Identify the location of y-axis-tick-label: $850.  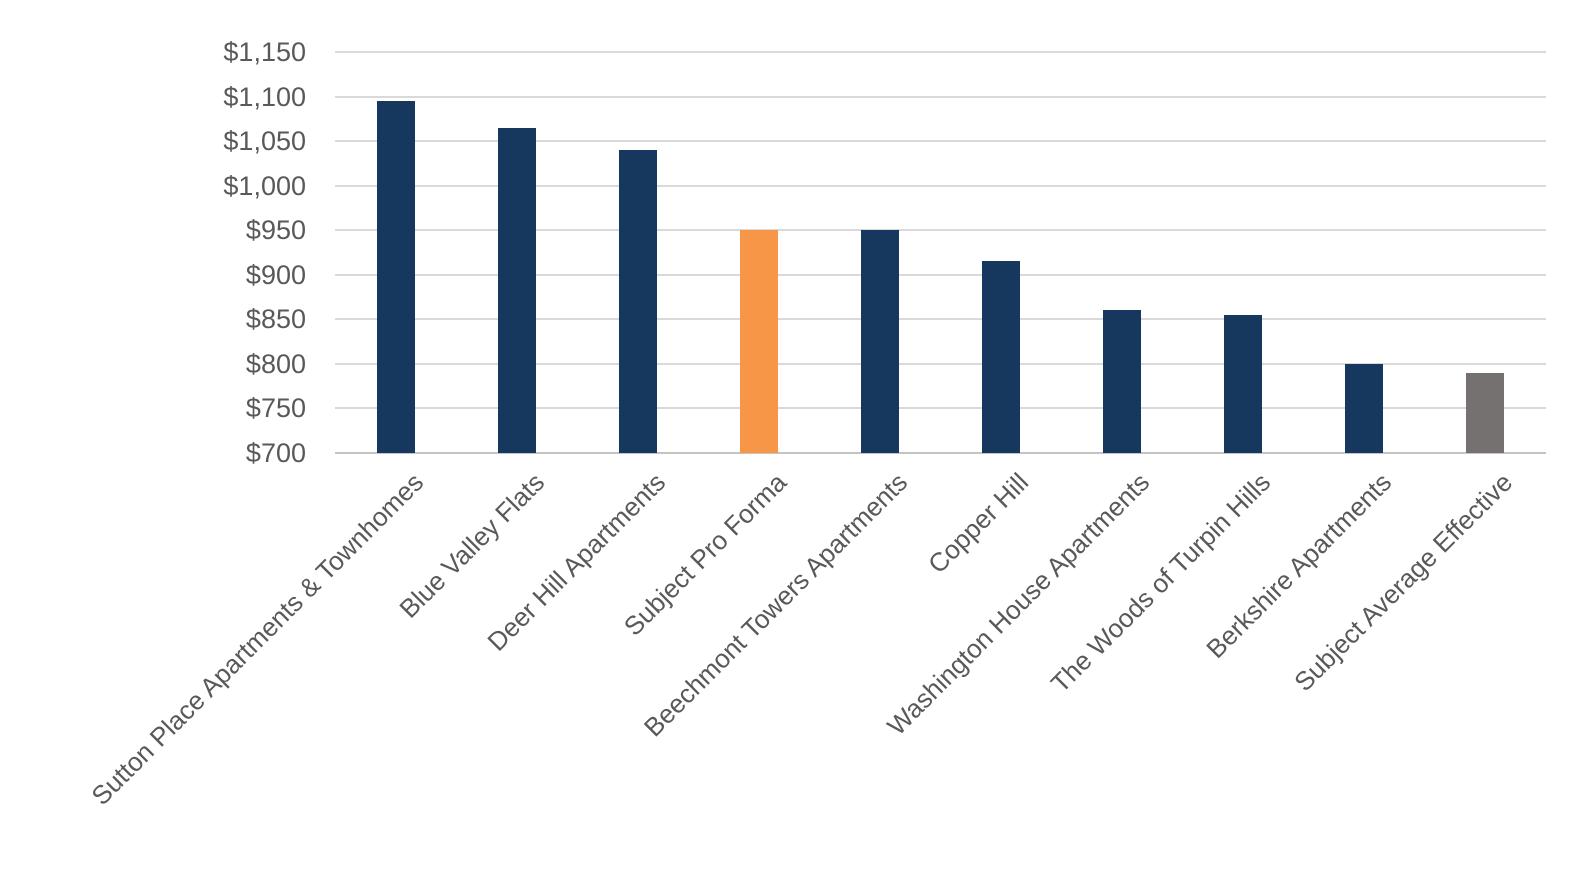
(275, 319).